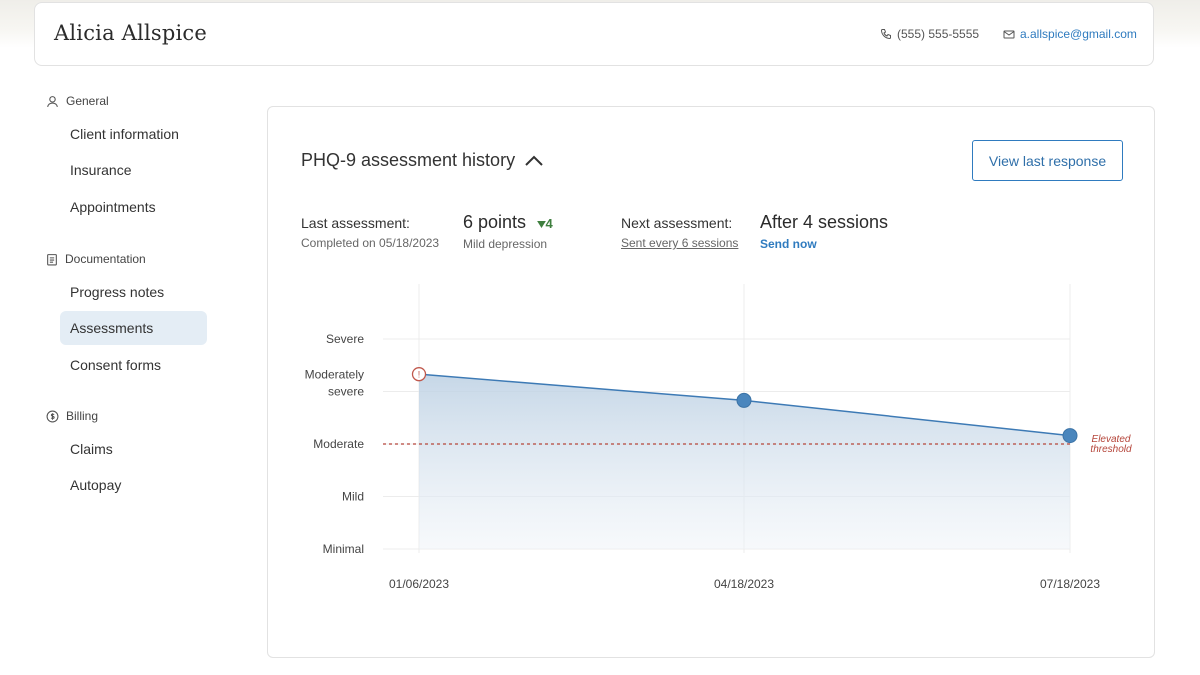 This screenshot has width=1200, height=675. Describe the element at coordinates (1078, 34) in the screenshot. I see `email-address: a.allspice@gmail.com` at that location.